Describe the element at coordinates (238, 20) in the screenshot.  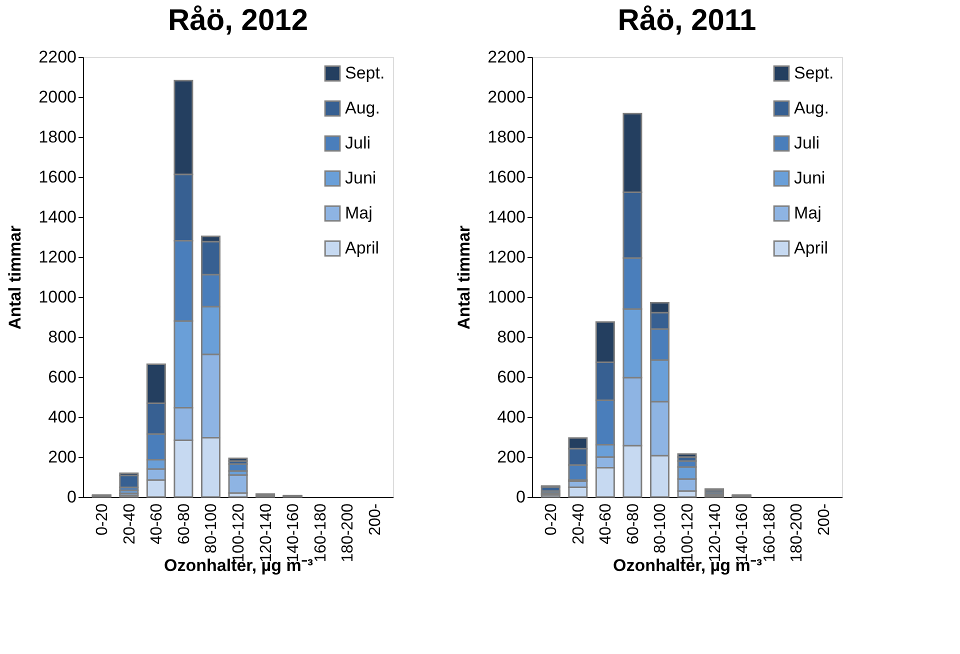
I see `chart-title: Råö, 2012` at that location.